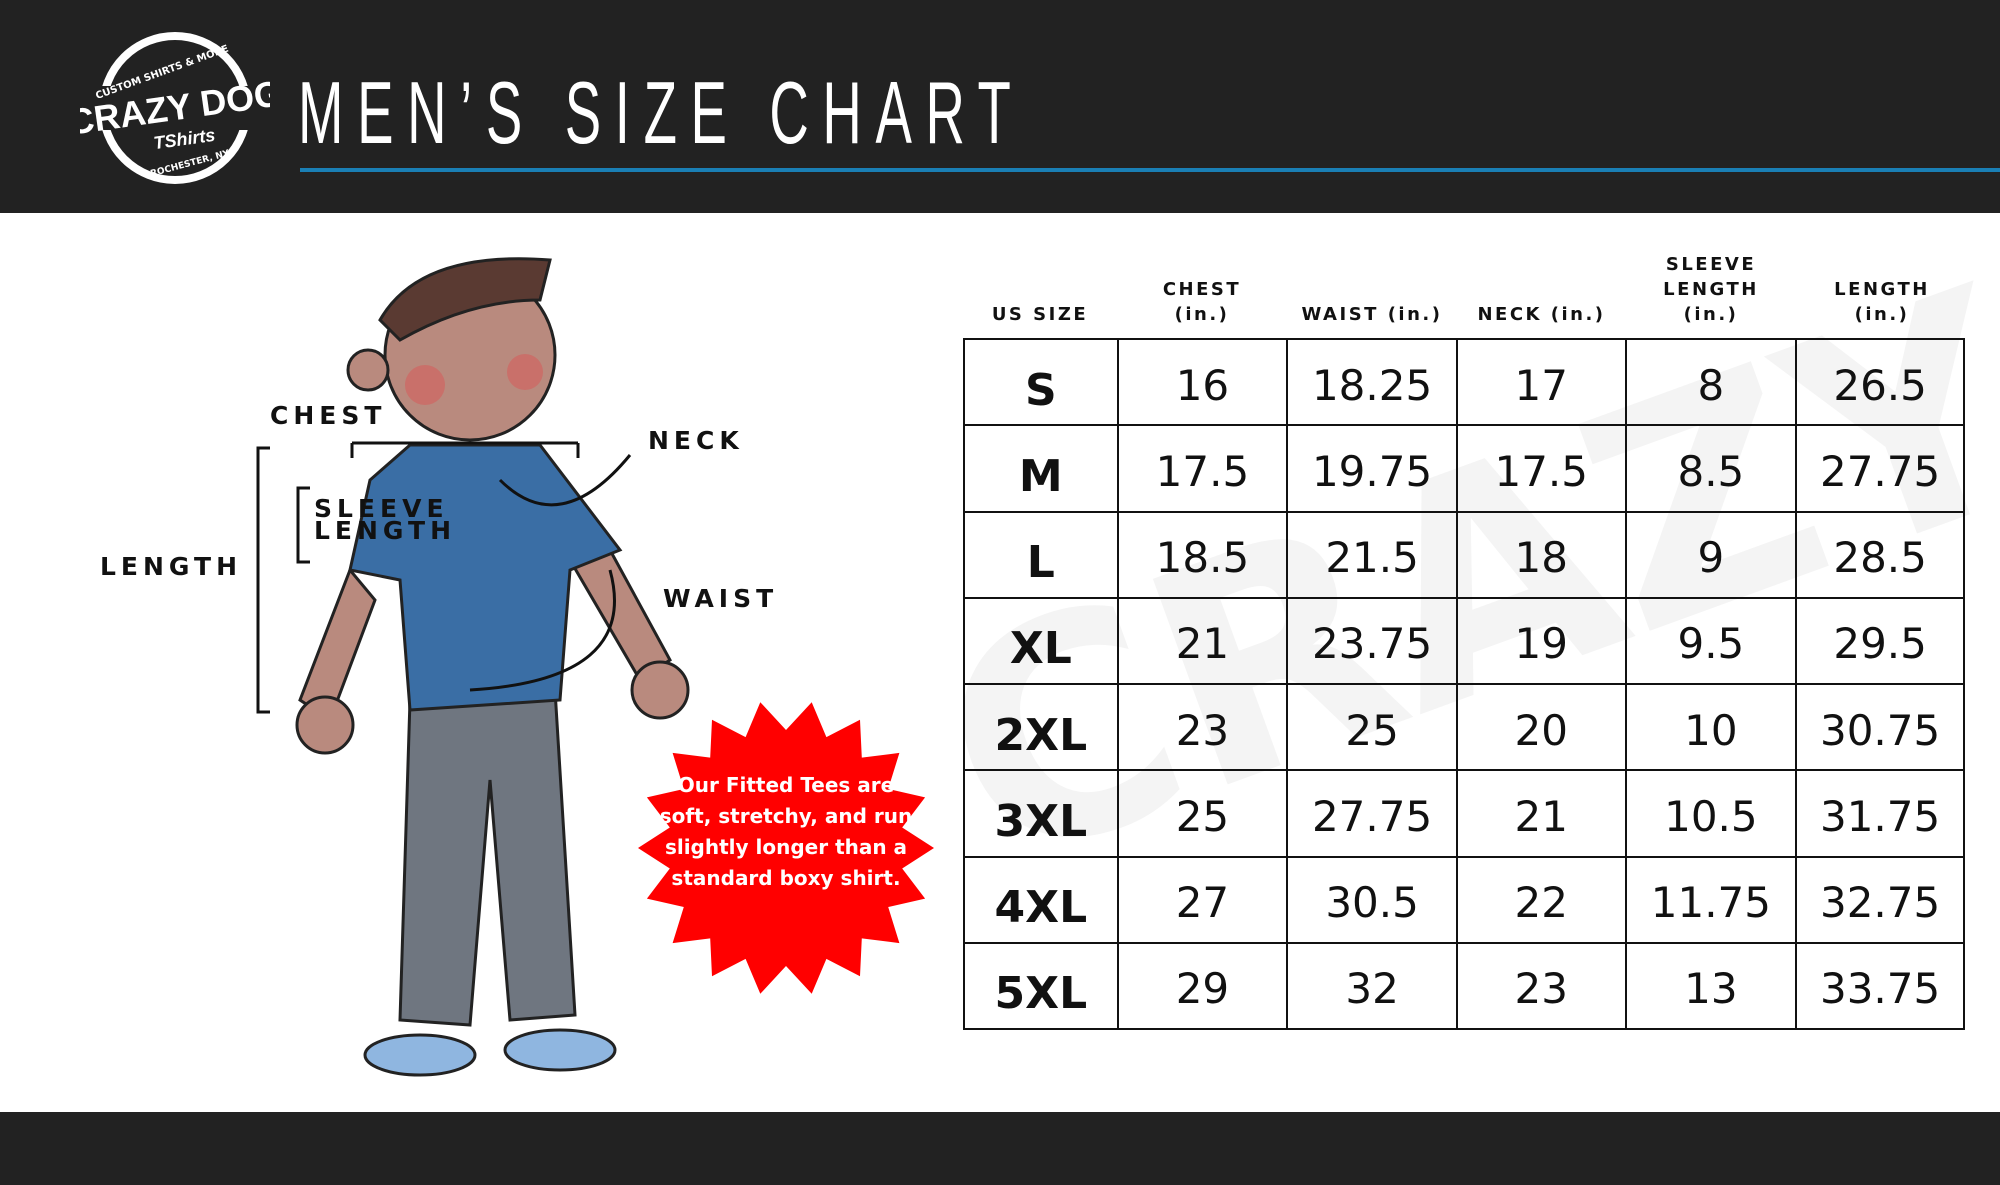 Image resolution: width=2000 pixels, height=1185 pixels. Describe the element at coordinates (1711, 899) in the screenshot. I see `cell-sleeve: 11.75` at that location.